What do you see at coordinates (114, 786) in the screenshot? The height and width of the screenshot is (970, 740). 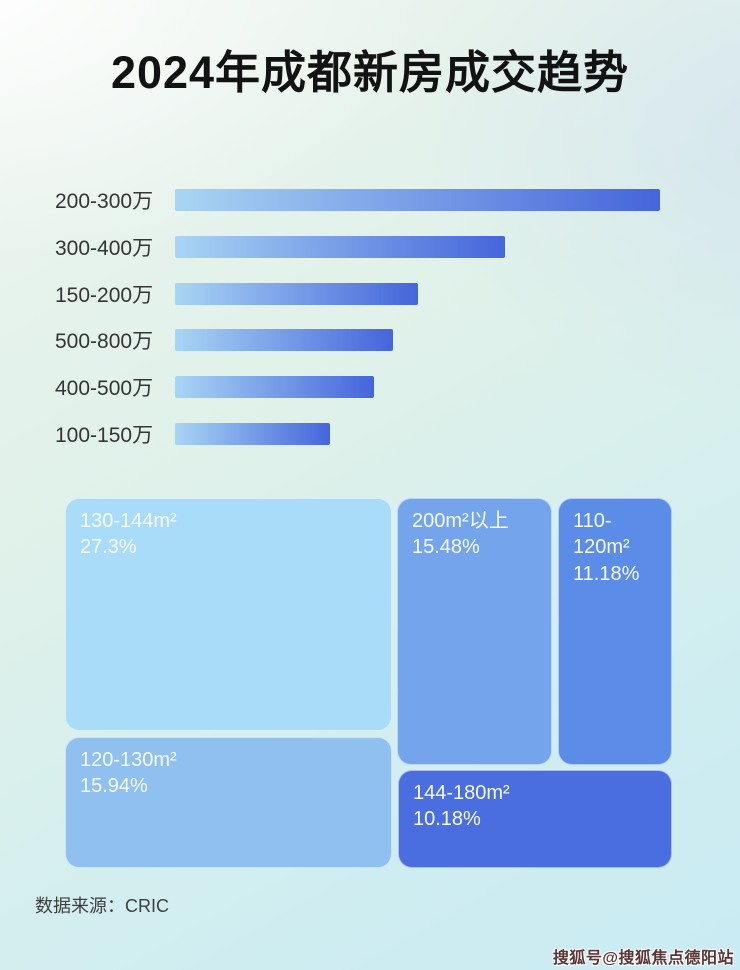 I see `tile-value: 15.94%` at bounding box center [114, 786].